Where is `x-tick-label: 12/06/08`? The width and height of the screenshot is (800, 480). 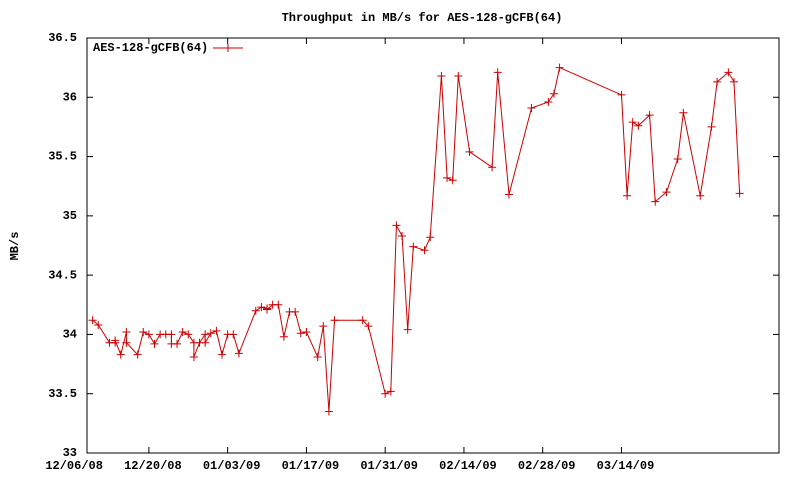 x-tick-label: 12/06/08 is located at coordinates (74, 466).